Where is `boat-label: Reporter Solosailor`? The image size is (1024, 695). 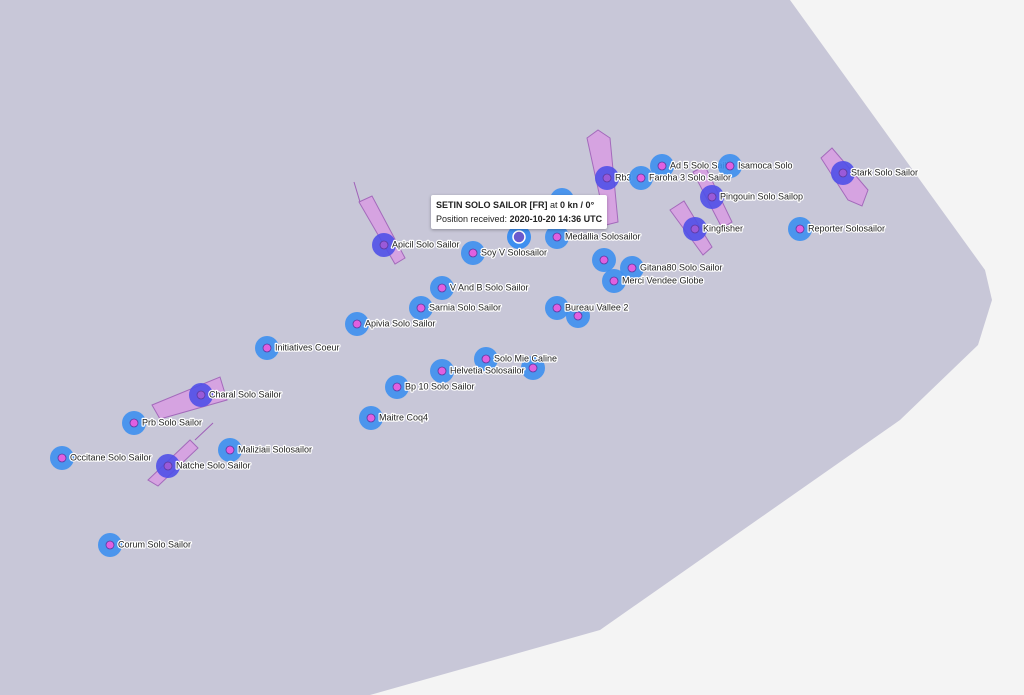 boat-label: Reporter Solosailor is located at coordinates (846, 228).